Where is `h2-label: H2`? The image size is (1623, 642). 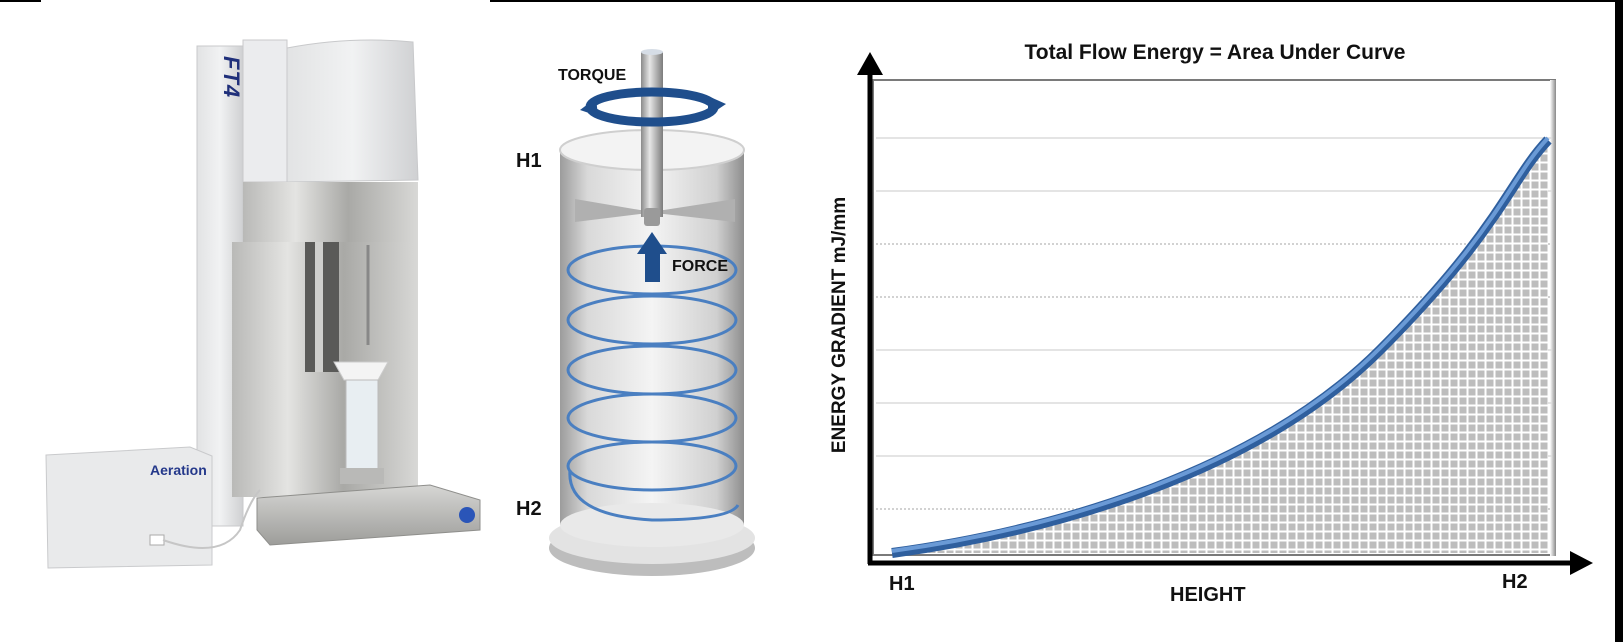 h2-label: H2 is located at coordinates (529, 509).